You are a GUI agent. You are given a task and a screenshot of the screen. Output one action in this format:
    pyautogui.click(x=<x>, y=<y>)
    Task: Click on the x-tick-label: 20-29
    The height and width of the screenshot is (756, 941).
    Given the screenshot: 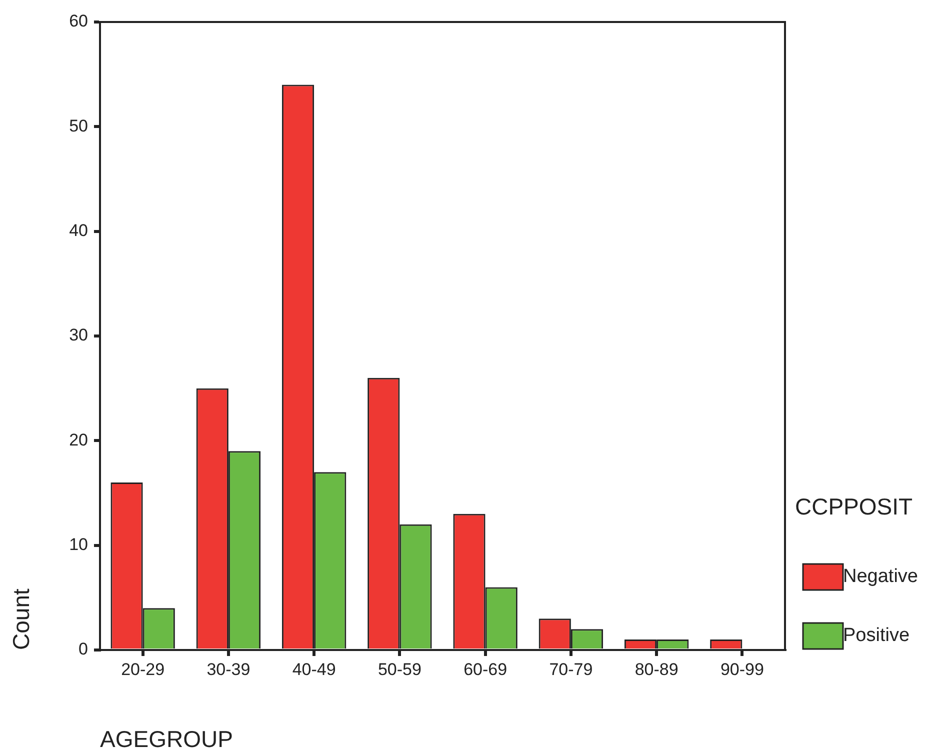 What is the action you would take?
    pyautogui.click(x=143, y=669)
    